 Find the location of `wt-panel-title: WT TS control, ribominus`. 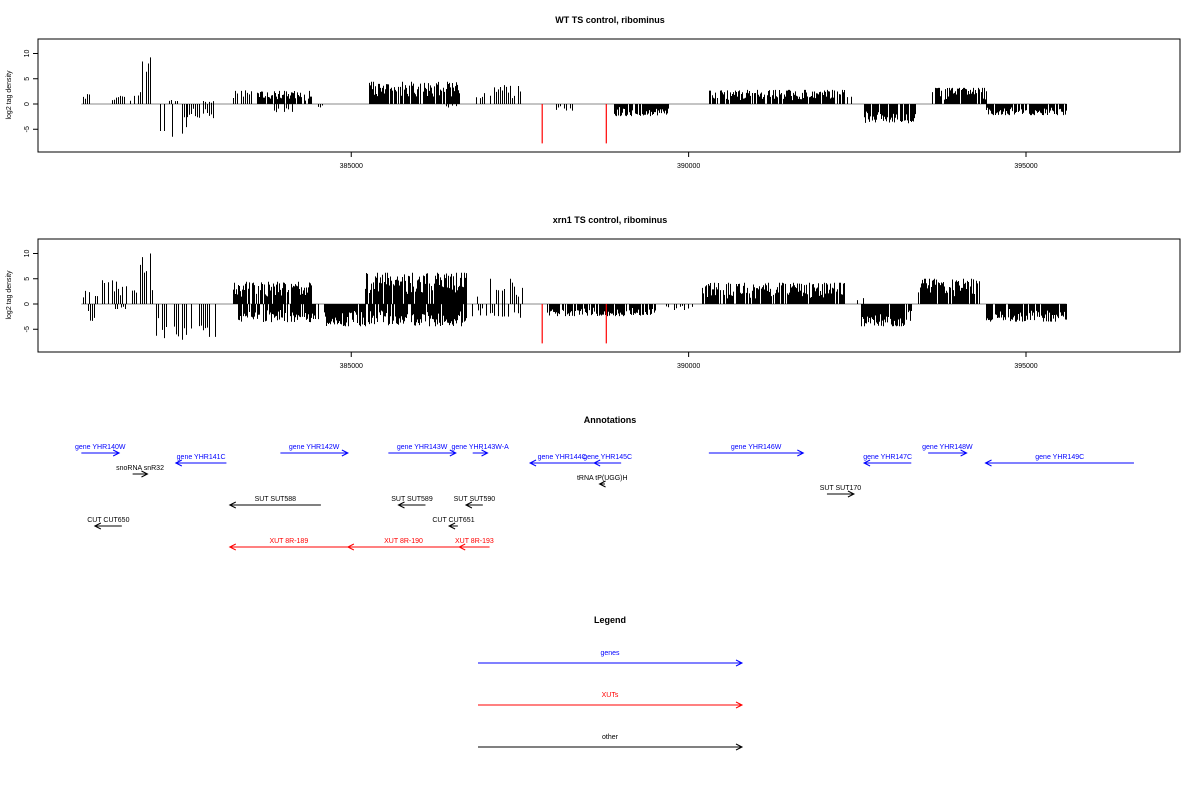

wt-panel-title: WT TS control, ribominus is located at coordinates (610, 20).